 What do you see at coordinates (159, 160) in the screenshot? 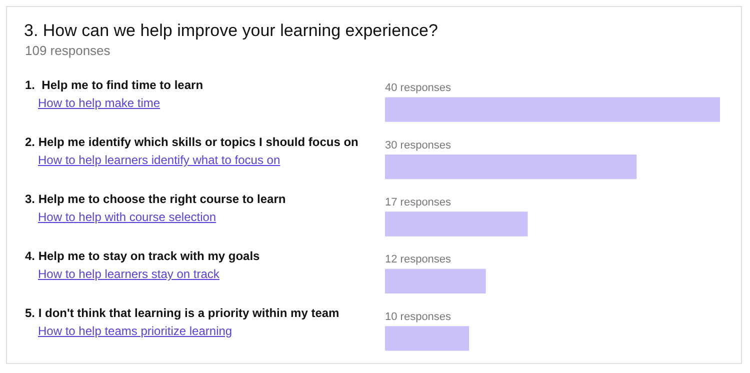
I see `text: How to help learners identify what to focus on` at bounding box center [159, 160].